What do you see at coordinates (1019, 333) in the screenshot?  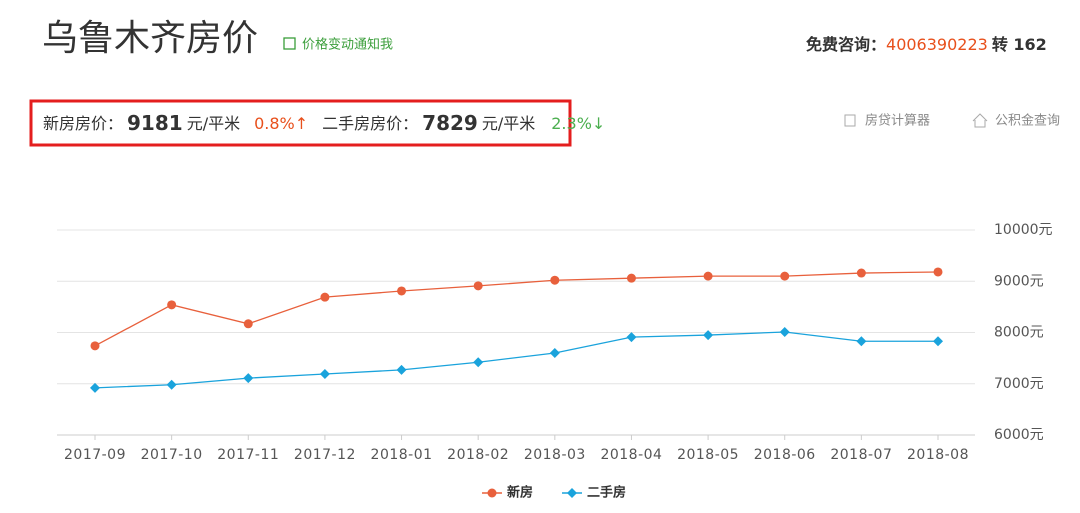 I see `y-tick-label: 8000元` at bounding box center [1019, 333].